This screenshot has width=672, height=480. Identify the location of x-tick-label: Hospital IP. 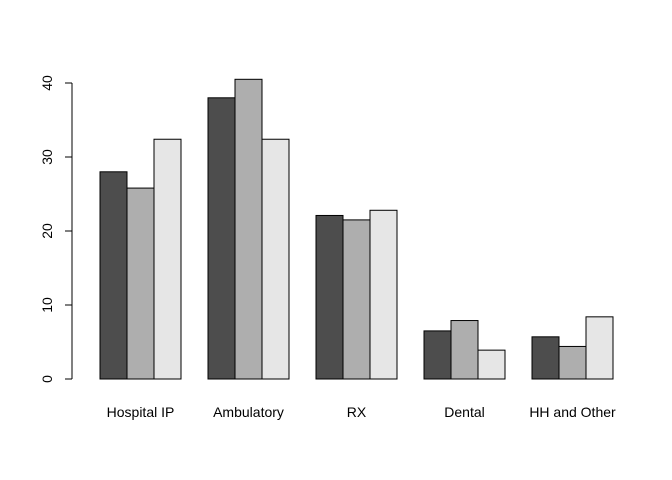
(141, 412).